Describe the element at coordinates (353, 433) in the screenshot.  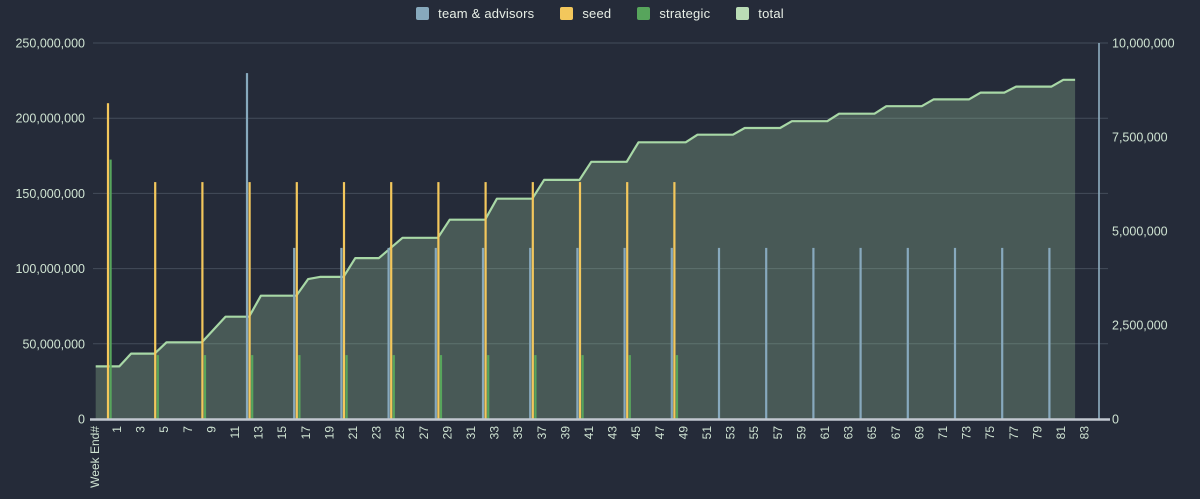
I see `x-axis-tick-label: 21` at that location.